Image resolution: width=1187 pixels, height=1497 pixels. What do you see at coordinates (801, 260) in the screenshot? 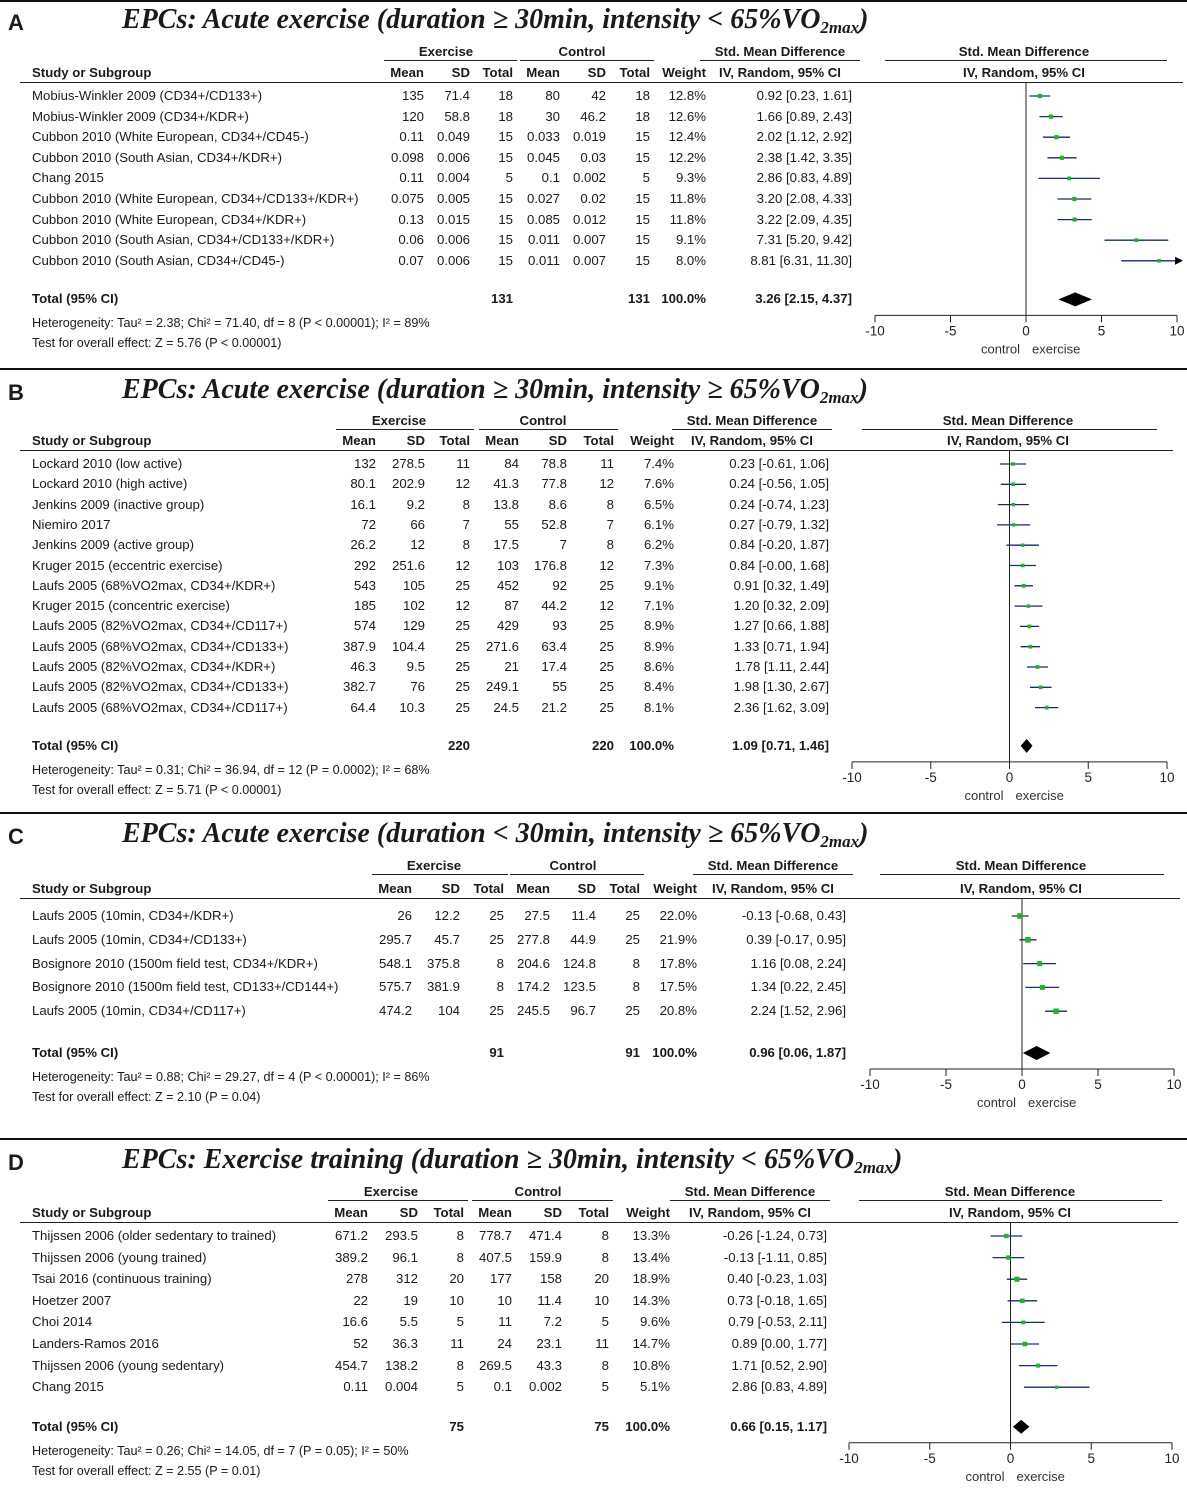
I see `row-ci-text: 8.81 [6.31, 11.30]` at bounding box center [801, 260].